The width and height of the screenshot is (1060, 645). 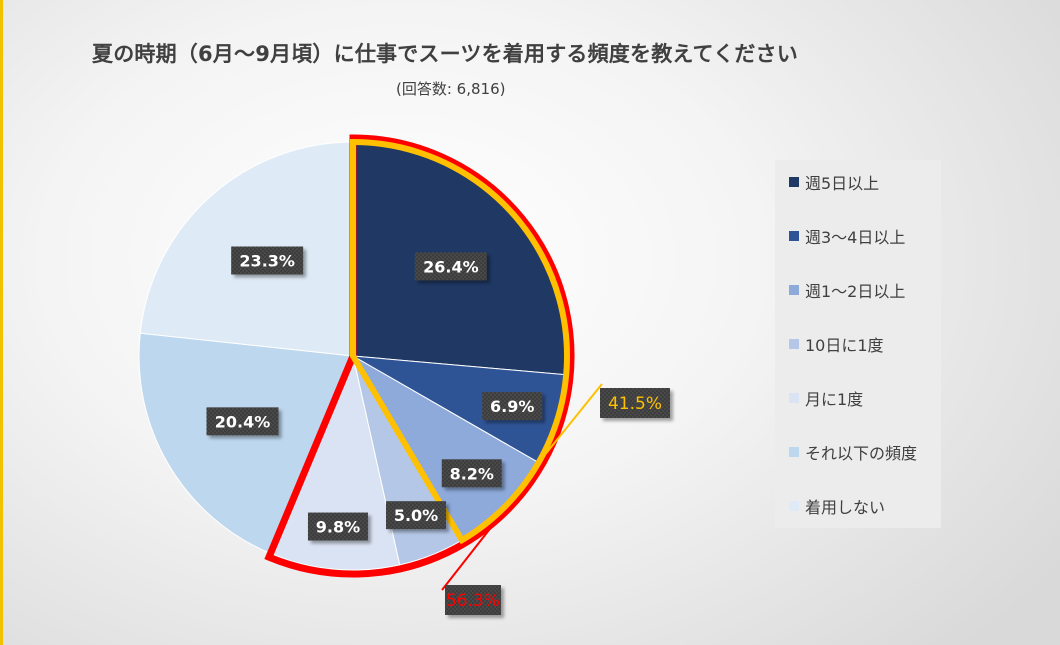 I want to click on legend-label: 着用しない, so click(x=845, y=507).